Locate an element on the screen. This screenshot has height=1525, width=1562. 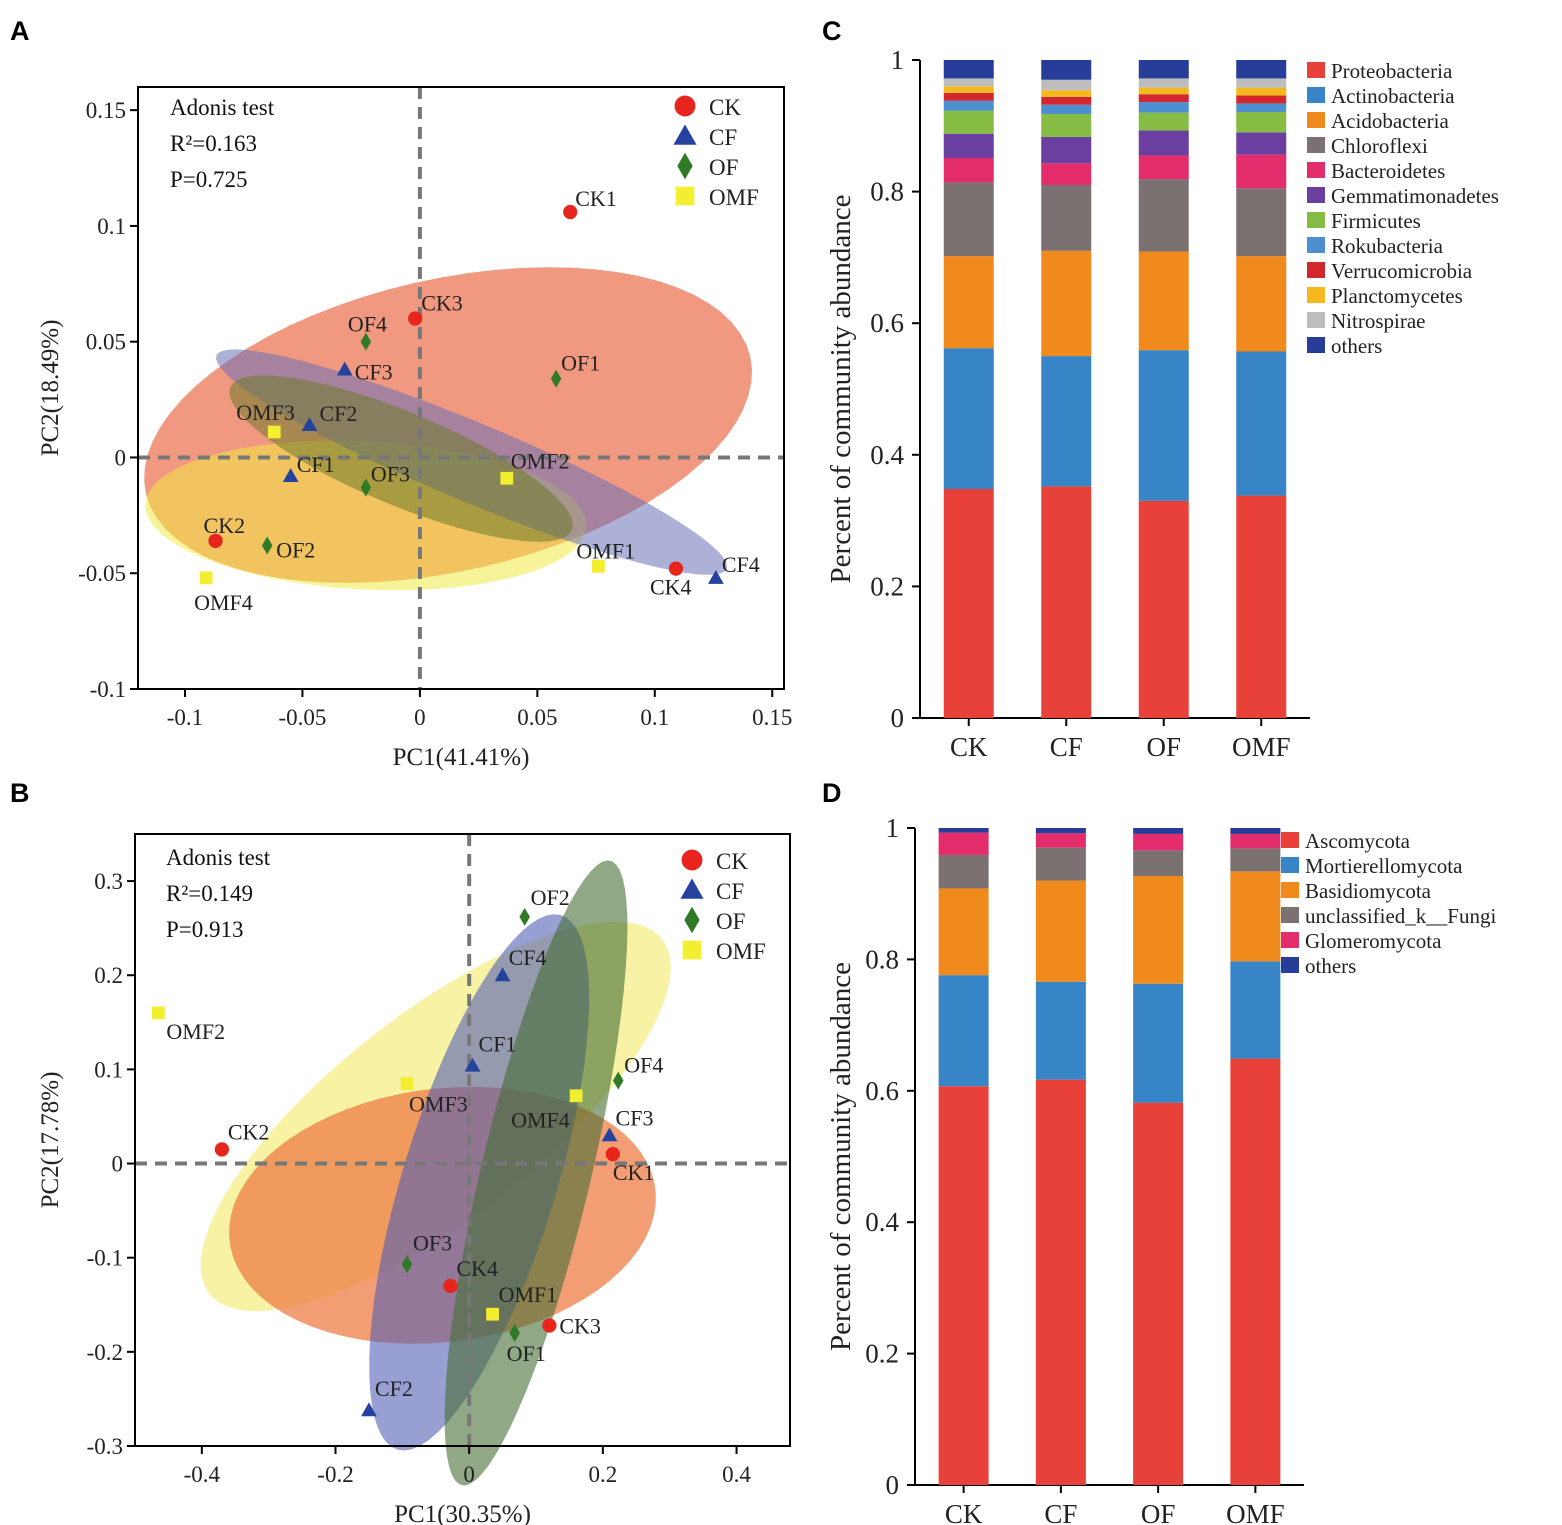
legend-swatch-bacteroidetes is located at coordinates (1316, 170).